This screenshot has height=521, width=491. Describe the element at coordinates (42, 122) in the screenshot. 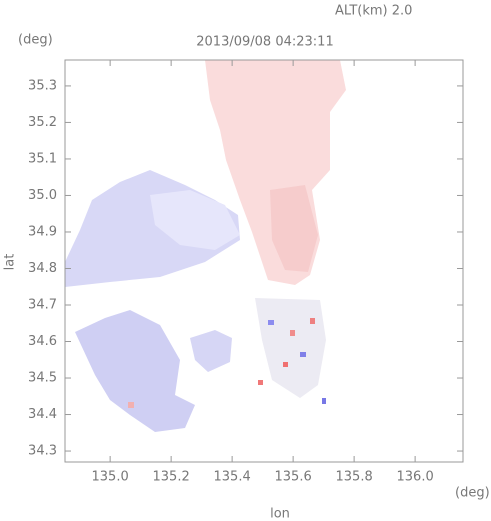

I see `y-tick-label: 35.2` at that location.